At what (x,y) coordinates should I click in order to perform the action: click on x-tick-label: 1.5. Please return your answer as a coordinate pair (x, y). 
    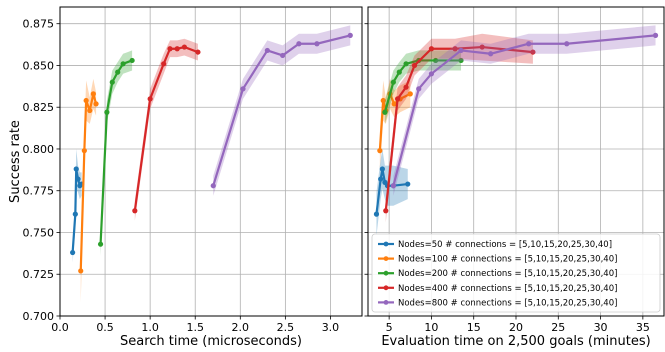
    Looking at the image, I should click on (195, 327).